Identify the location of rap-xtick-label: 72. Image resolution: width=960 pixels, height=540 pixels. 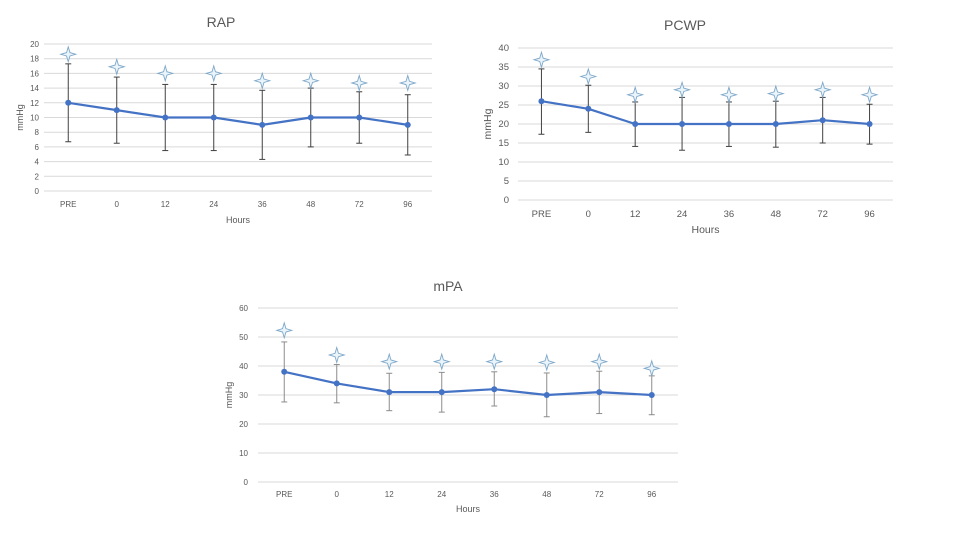
(359, 204).